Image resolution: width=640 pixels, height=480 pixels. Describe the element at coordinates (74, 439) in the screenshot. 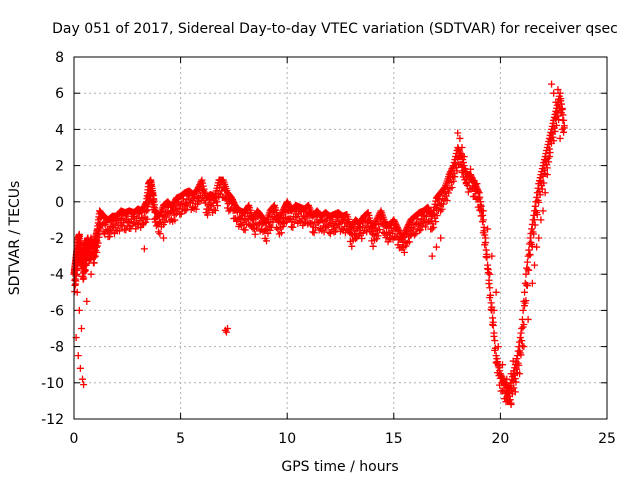

I see `x-tick-label: 0` at that location.